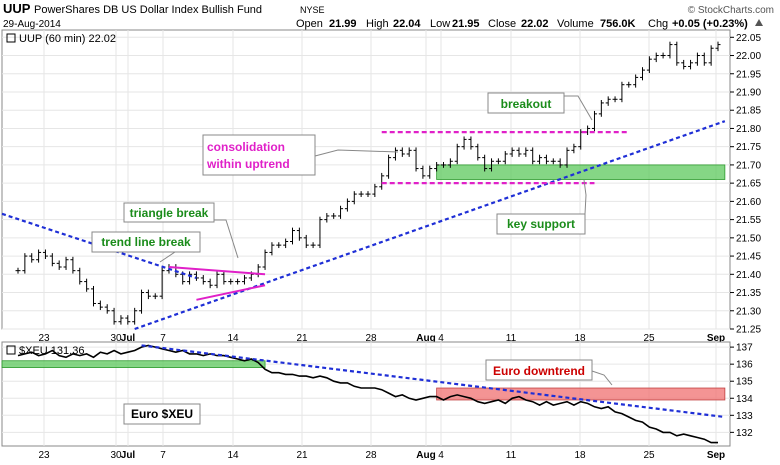  What do you see at coordinates (748, 92) in the screenshot?
I see `y-tick-label: 21.90` at bounding box center [748, 92].